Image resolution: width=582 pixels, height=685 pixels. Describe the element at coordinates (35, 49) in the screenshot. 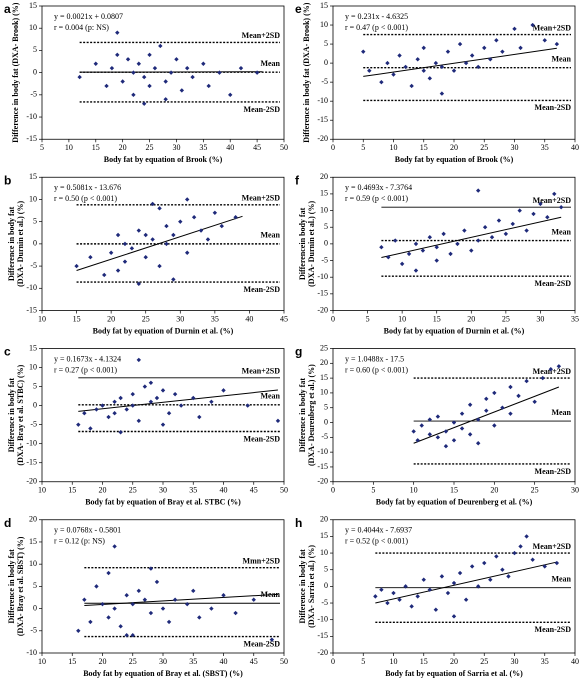

I see `y-tick-label: 5` at that location.